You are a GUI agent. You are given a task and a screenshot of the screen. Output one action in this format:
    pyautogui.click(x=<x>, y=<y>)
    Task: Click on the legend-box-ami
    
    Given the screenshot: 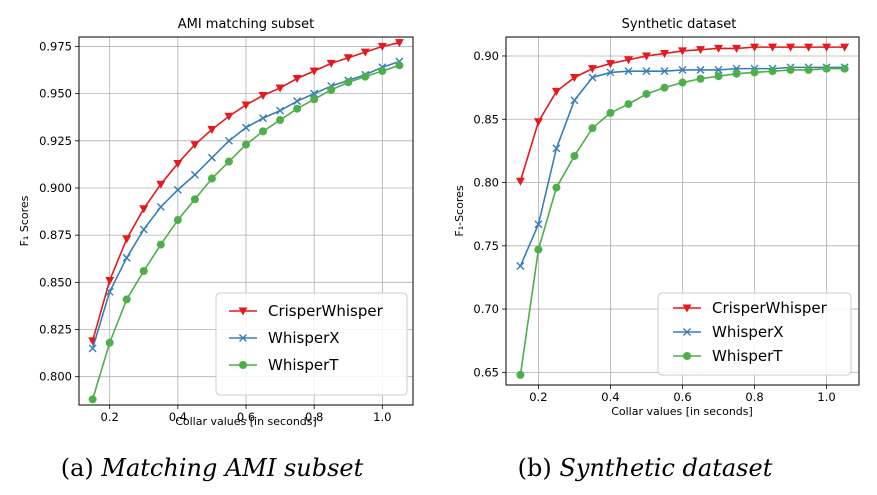 What is the action you would take?
    pyautogui.click(x=311, y=344)
    